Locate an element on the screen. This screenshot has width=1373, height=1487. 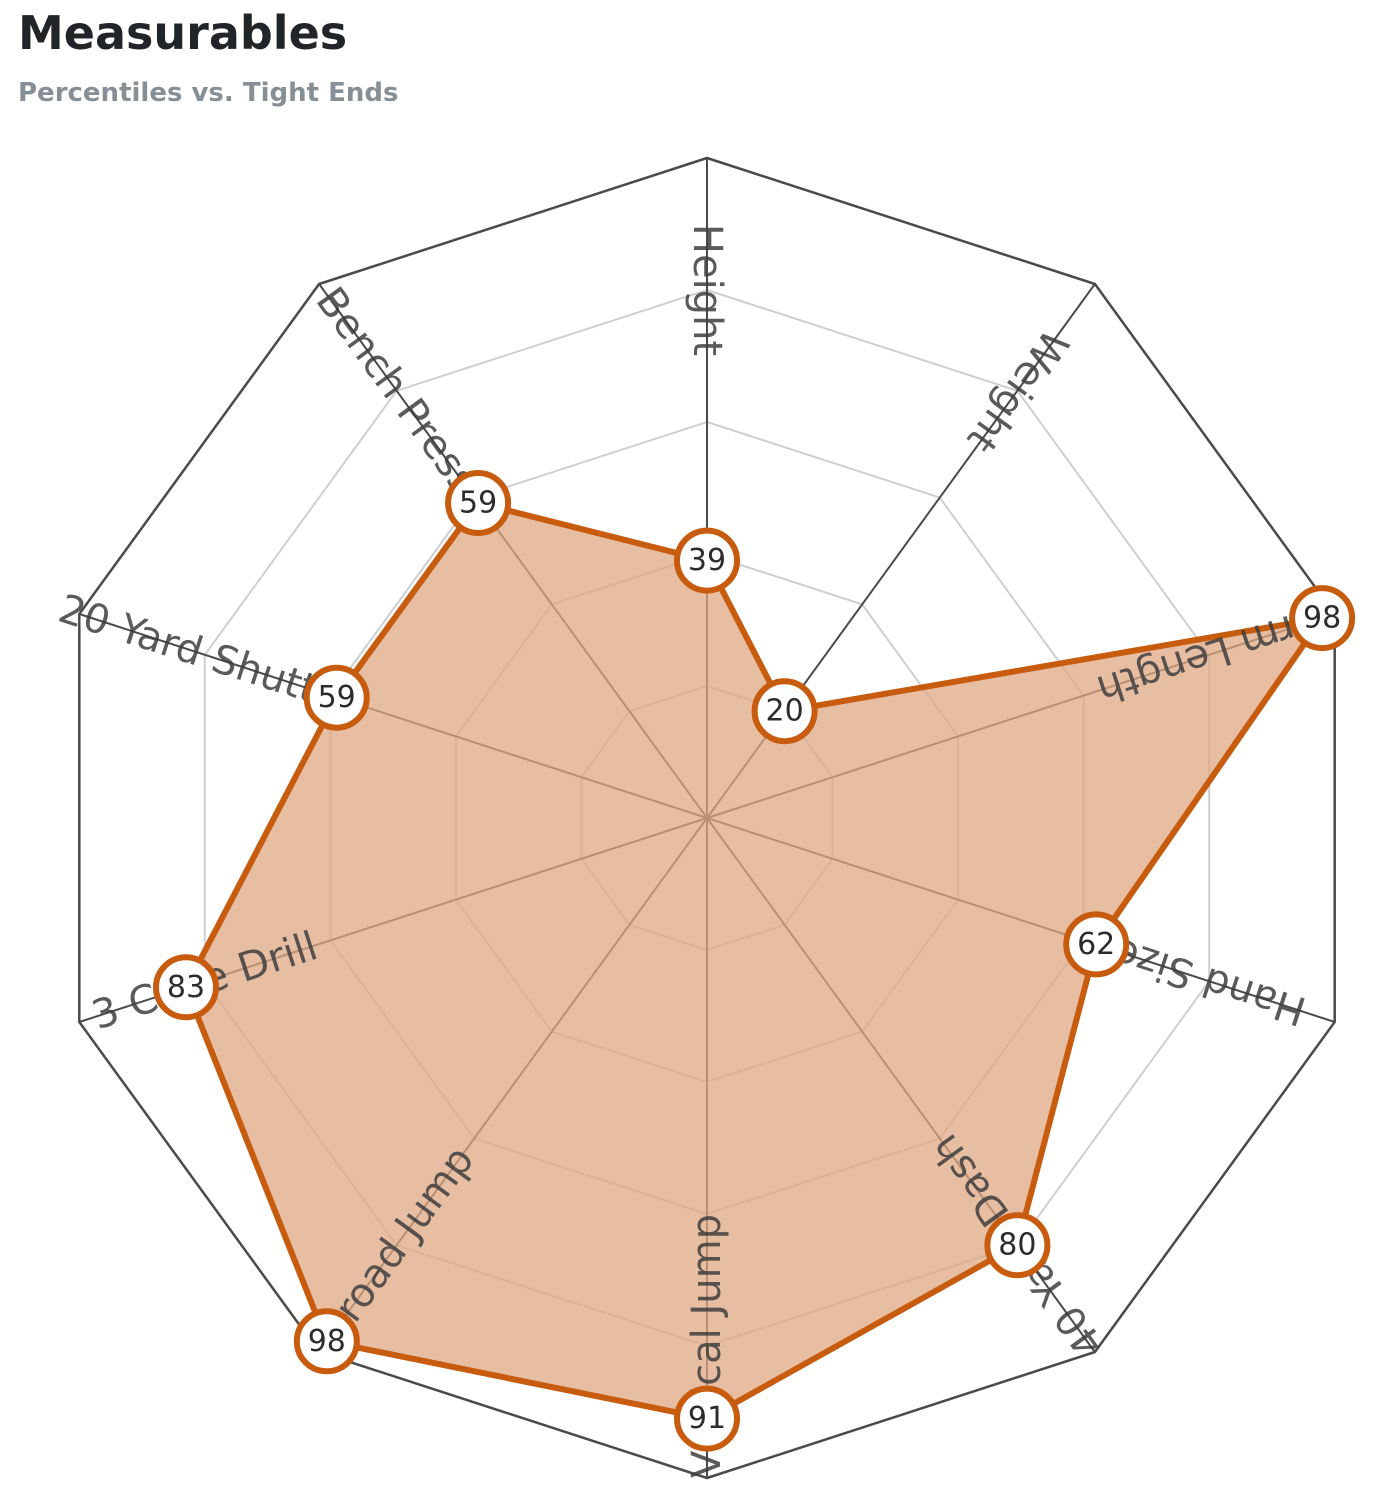
point-value-label: 39 is located at coordinates (707, 560).